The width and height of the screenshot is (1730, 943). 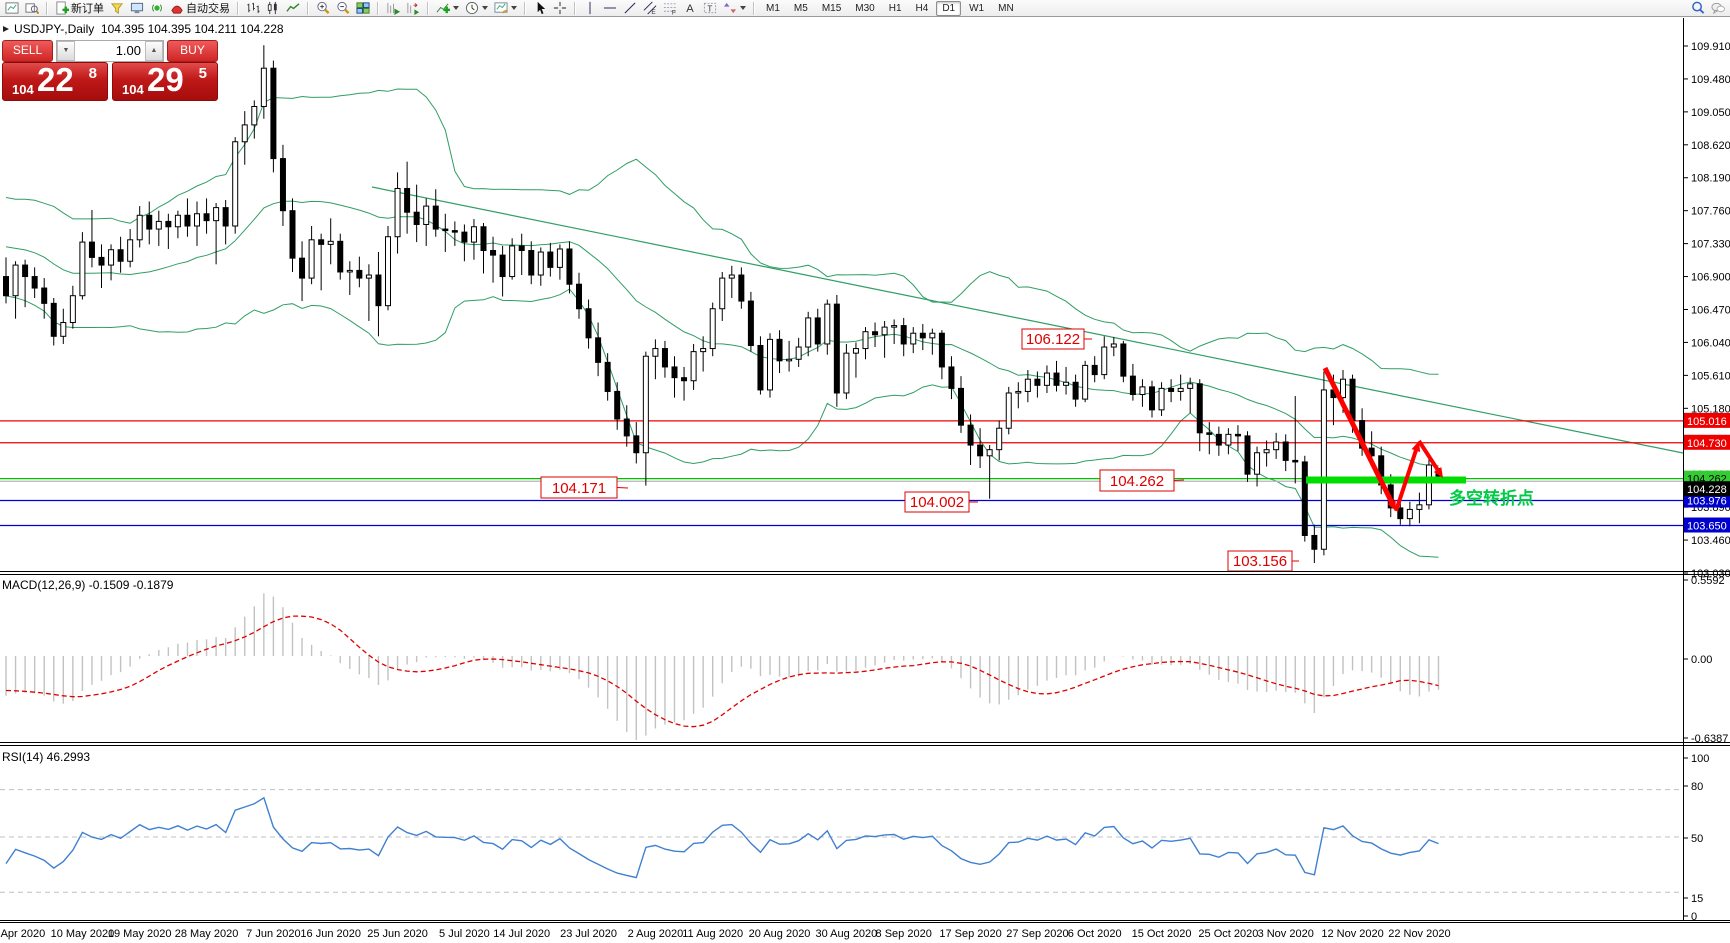 I want to click on toolbar-button-line-chart, so click(x=293, y=8).